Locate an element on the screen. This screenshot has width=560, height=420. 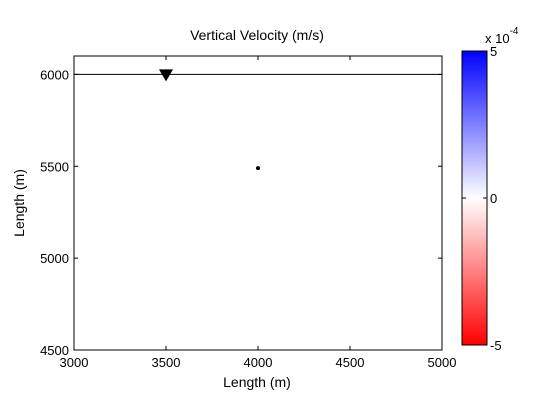
colorbar-multiplier-base: x 10 is located at coordinates (497, 38).